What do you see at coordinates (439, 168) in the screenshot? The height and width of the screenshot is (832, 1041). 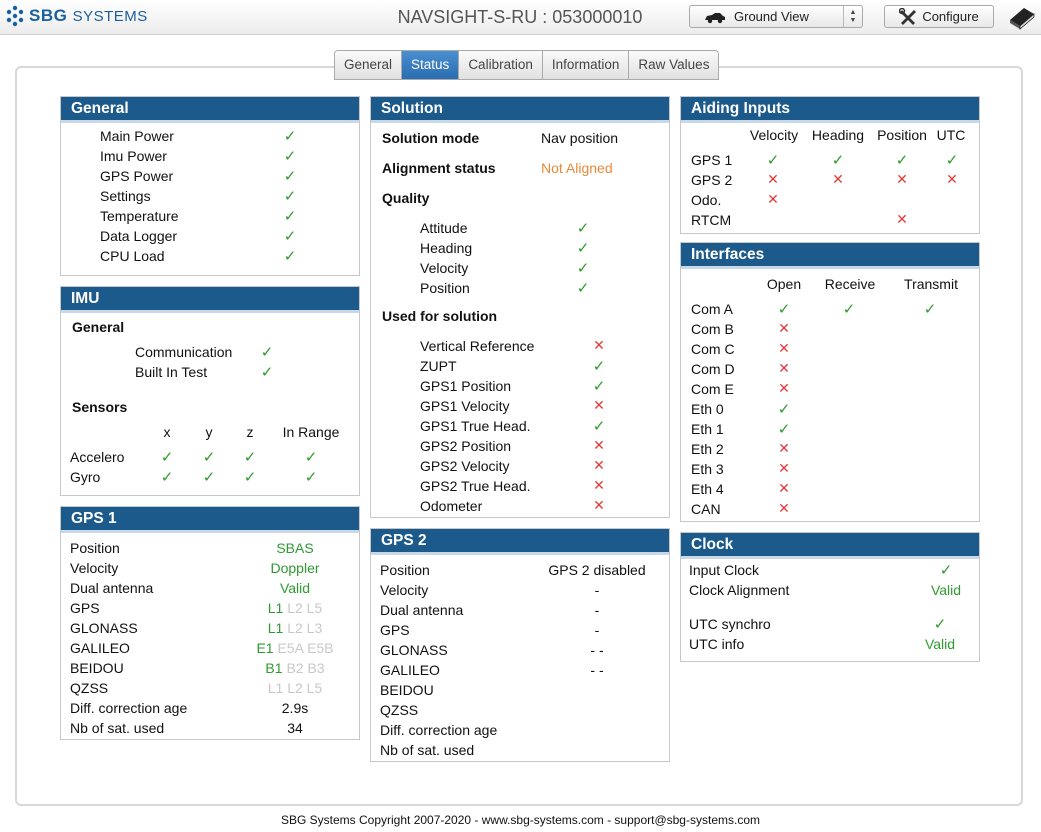 I see `alignment-status-label: Alignment status` at bounding box center [439, 168].